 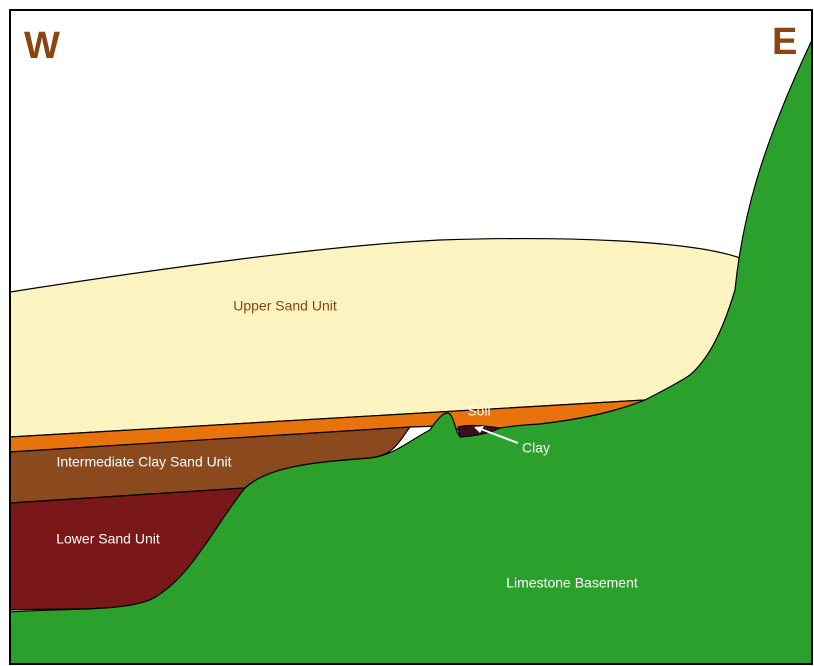 What do you see at coordinates (536, 448) in the screenshot?
I see `layer-label: Clay` at bounding box center [536, 448].